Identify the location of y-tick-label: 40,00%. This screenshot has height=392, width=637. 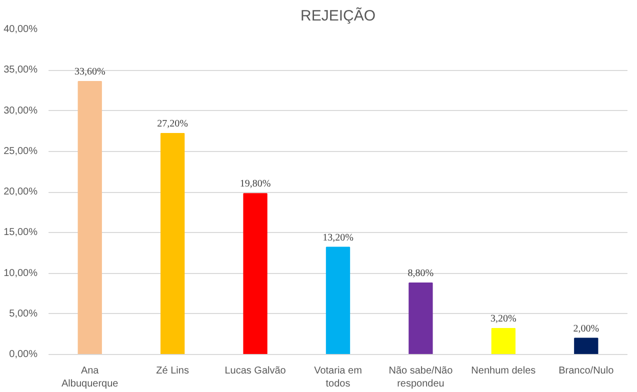
(21, 29).